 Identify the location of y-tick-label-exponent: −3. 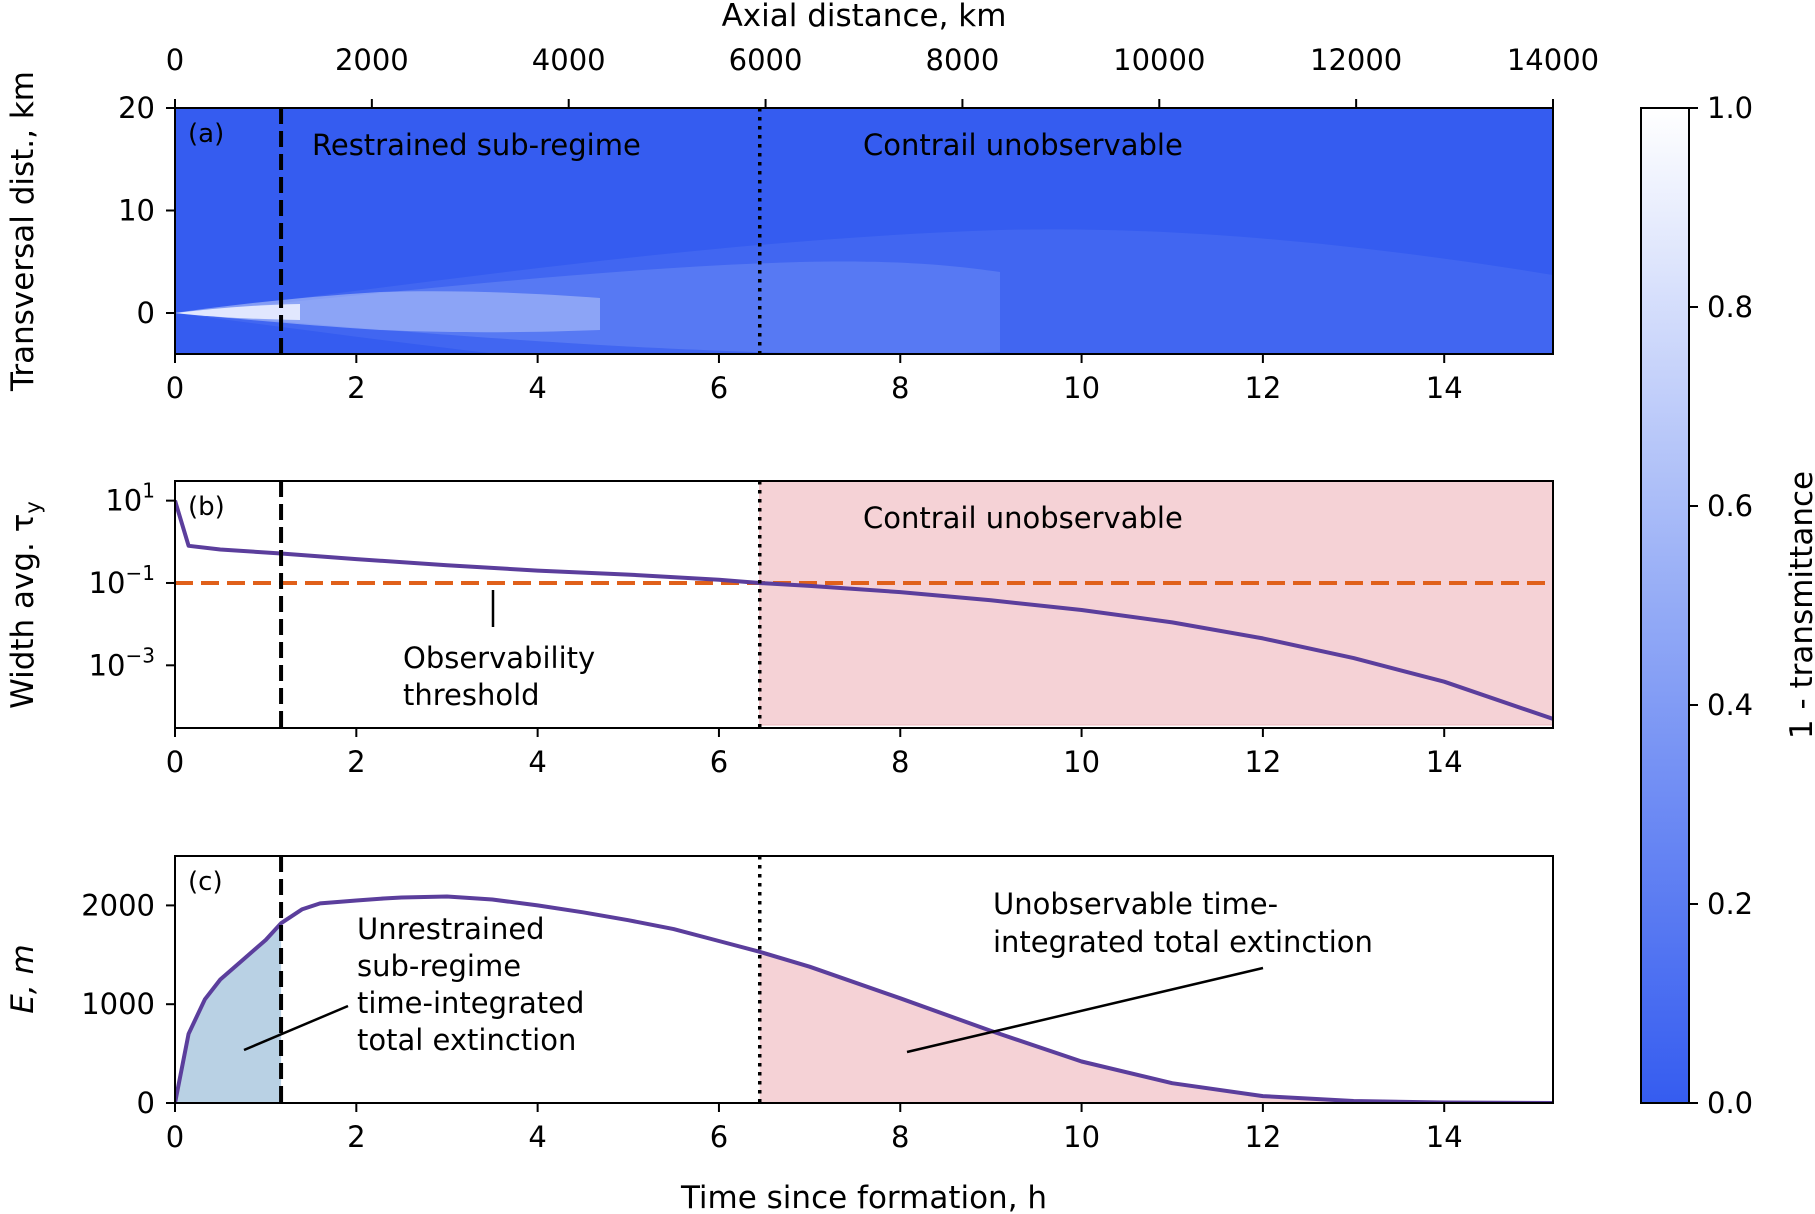
(140, 655).